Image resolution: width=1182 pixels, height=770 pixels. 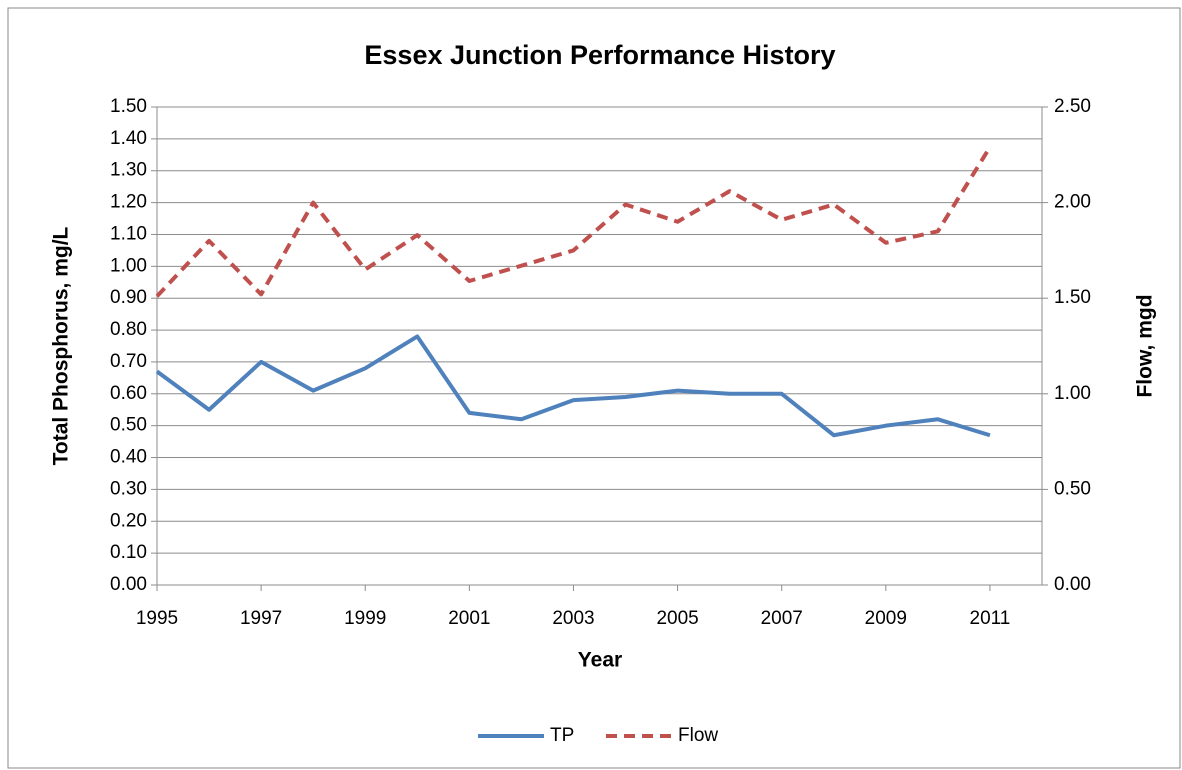 I want to click on y-tick-label: 1.30, so click(x=128, y=170).